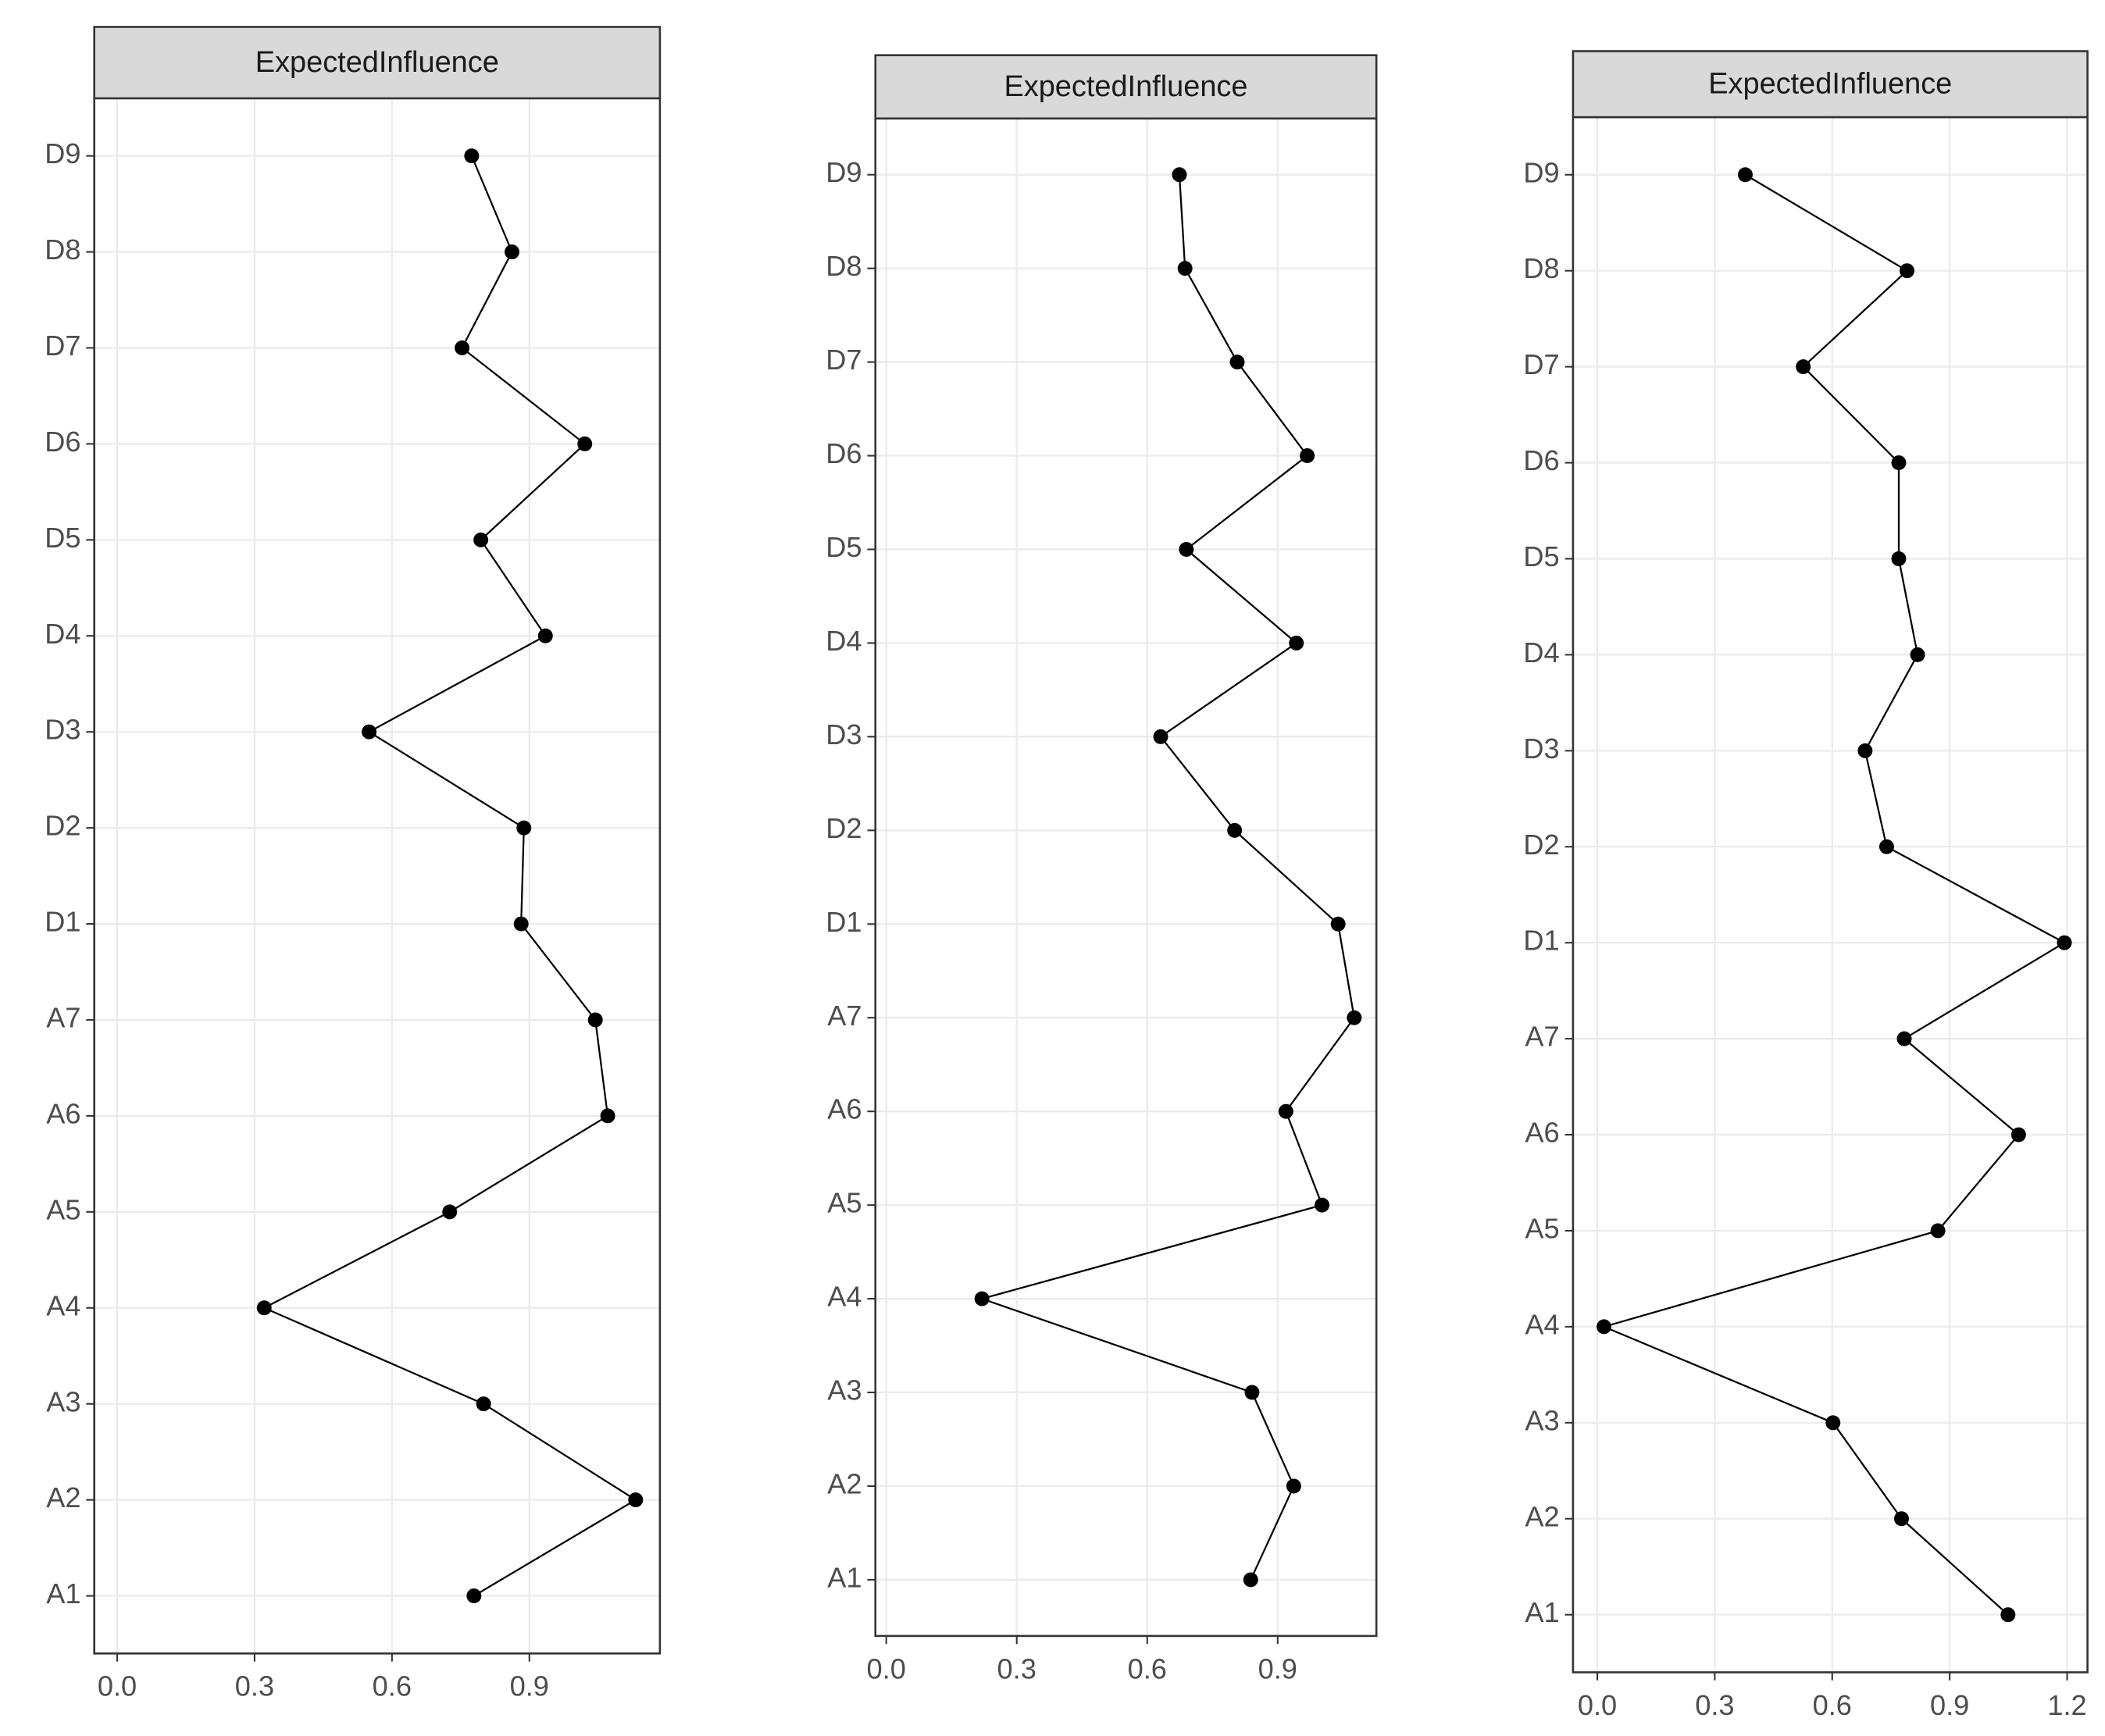  Describe the element at coordinates (844, 547) in the screenshot. I see `y-tick-label: D5` at that location.